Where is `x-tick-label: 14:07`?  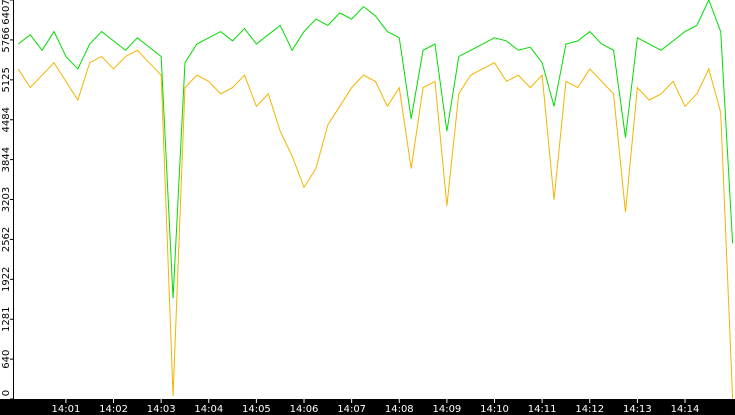
x-tick-label: 14:07 is located at coordinates (351, 409).